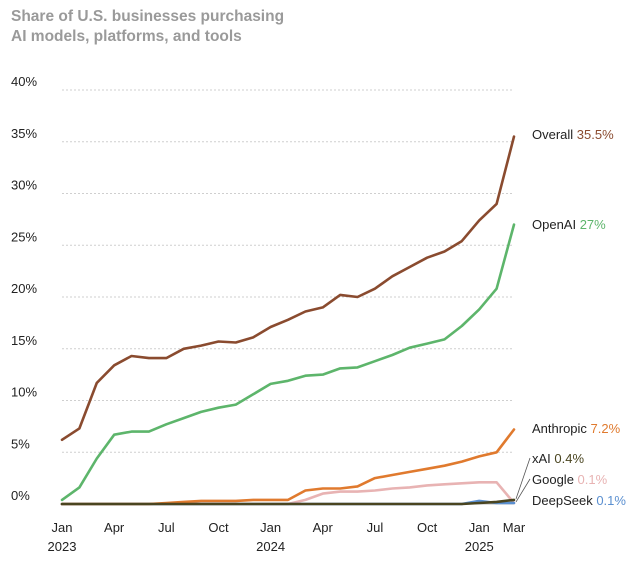 This screenshot has height=561, width=641. Describe the element at coordinates (479, 546) in the screenshot. I see `x-tick-year-label: 2025` at that location.